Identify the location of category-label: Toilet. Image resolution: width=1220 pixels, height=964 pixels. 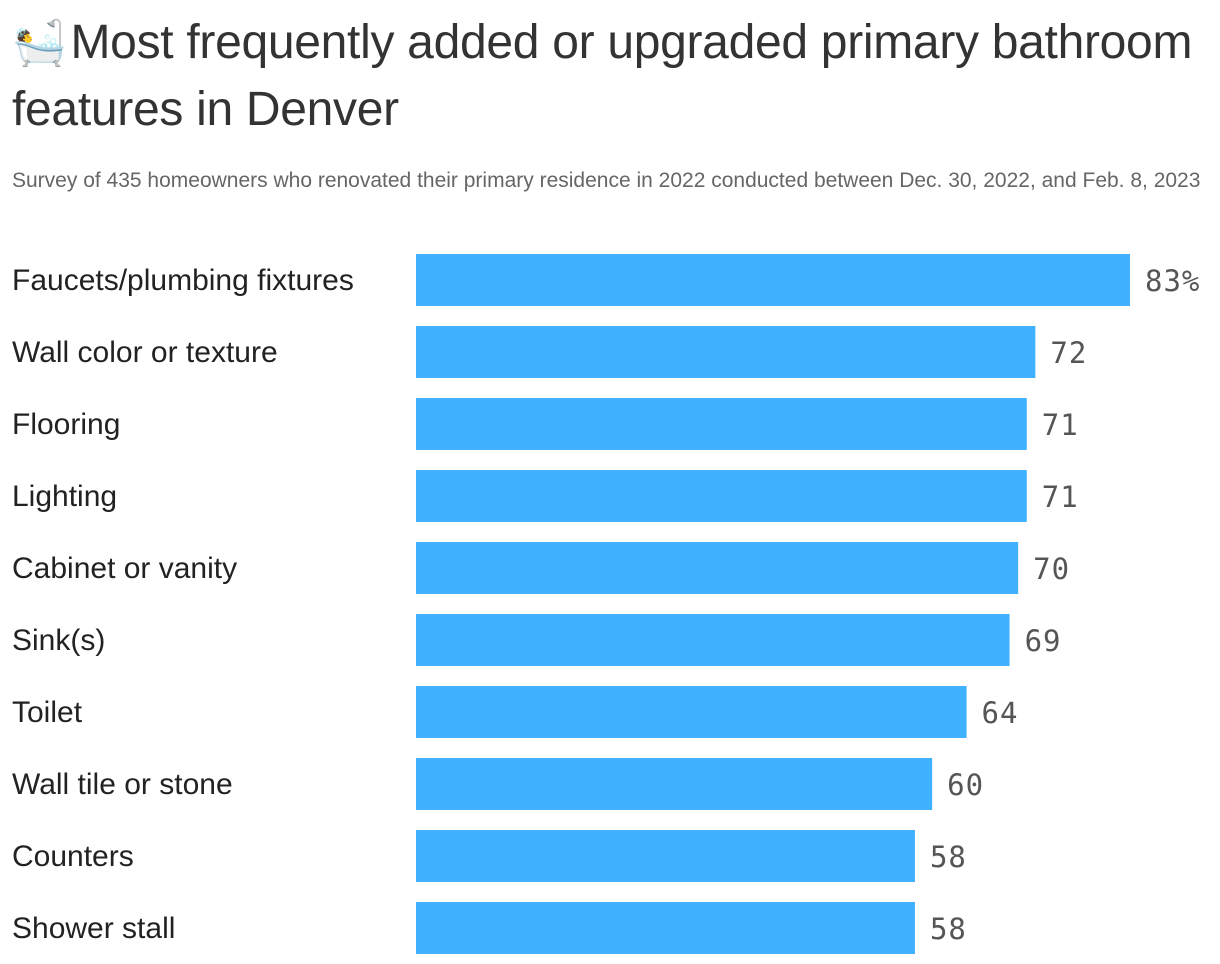
(47, 712).